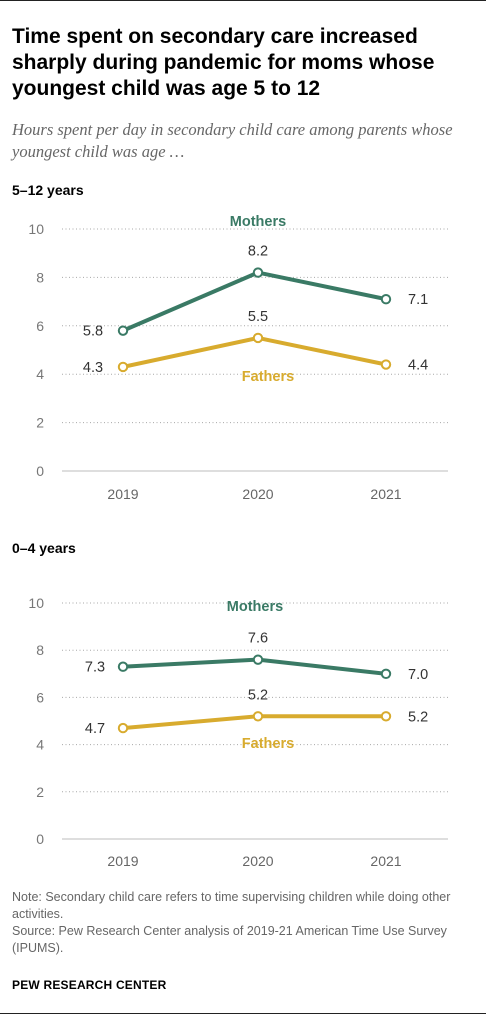 This screenshot has height=1023, width=486. What do you see at coordinates (48, 190) in the screenshot?
I see `panel-label-5-12: 5–12 years` at bounding box center [48, 190].